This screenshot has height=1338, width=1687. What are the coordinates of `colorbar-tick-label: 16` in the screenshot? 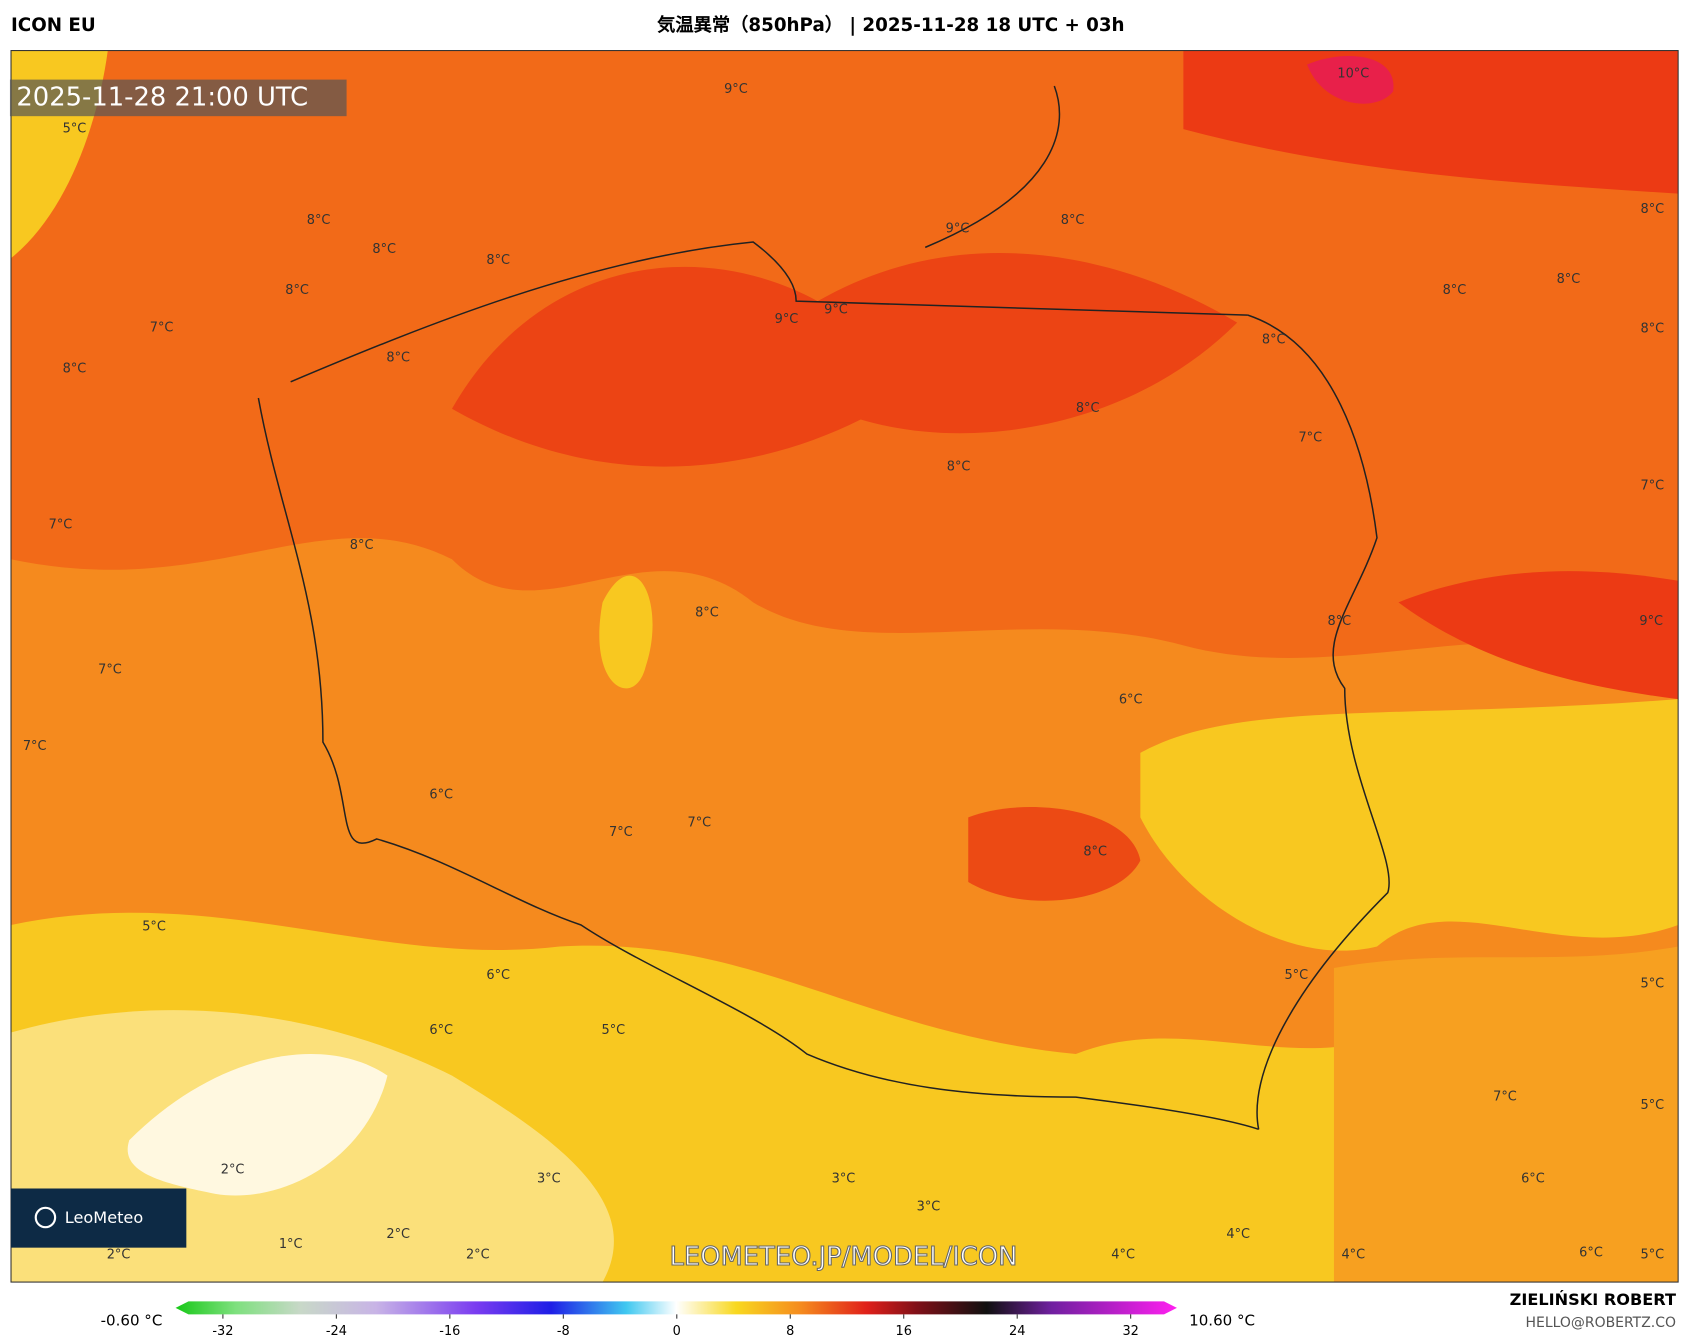 It's located at (904, 1331).